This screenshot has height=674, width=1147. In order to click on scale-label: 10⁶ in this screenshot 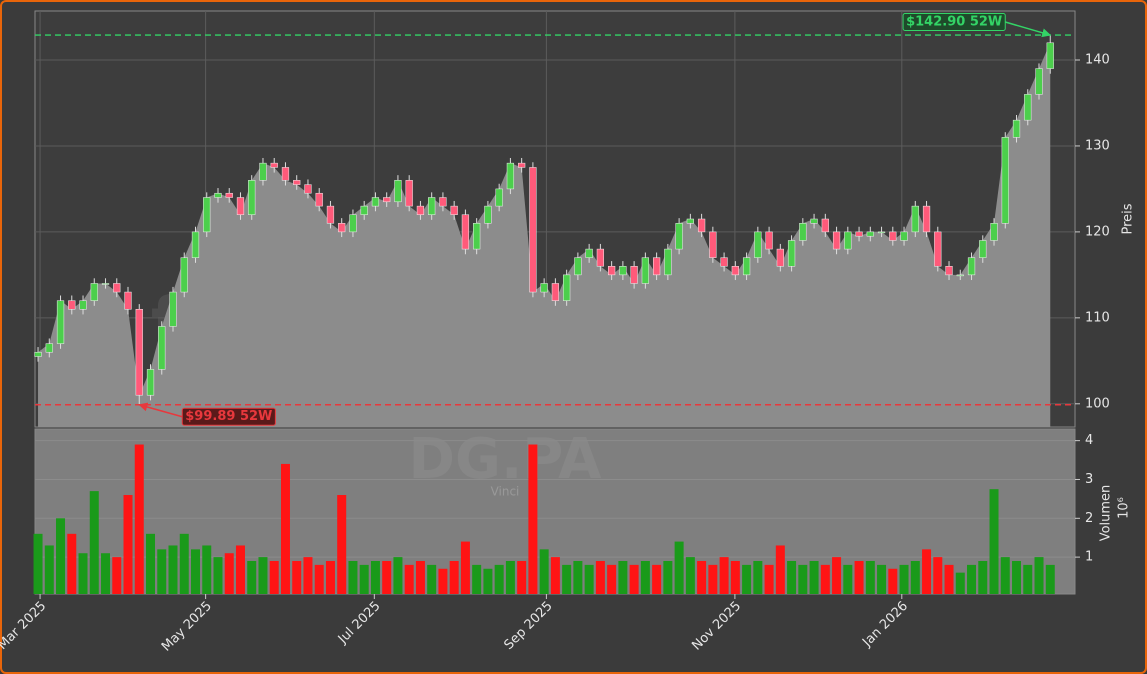, I will do `click(1124, 508)`.